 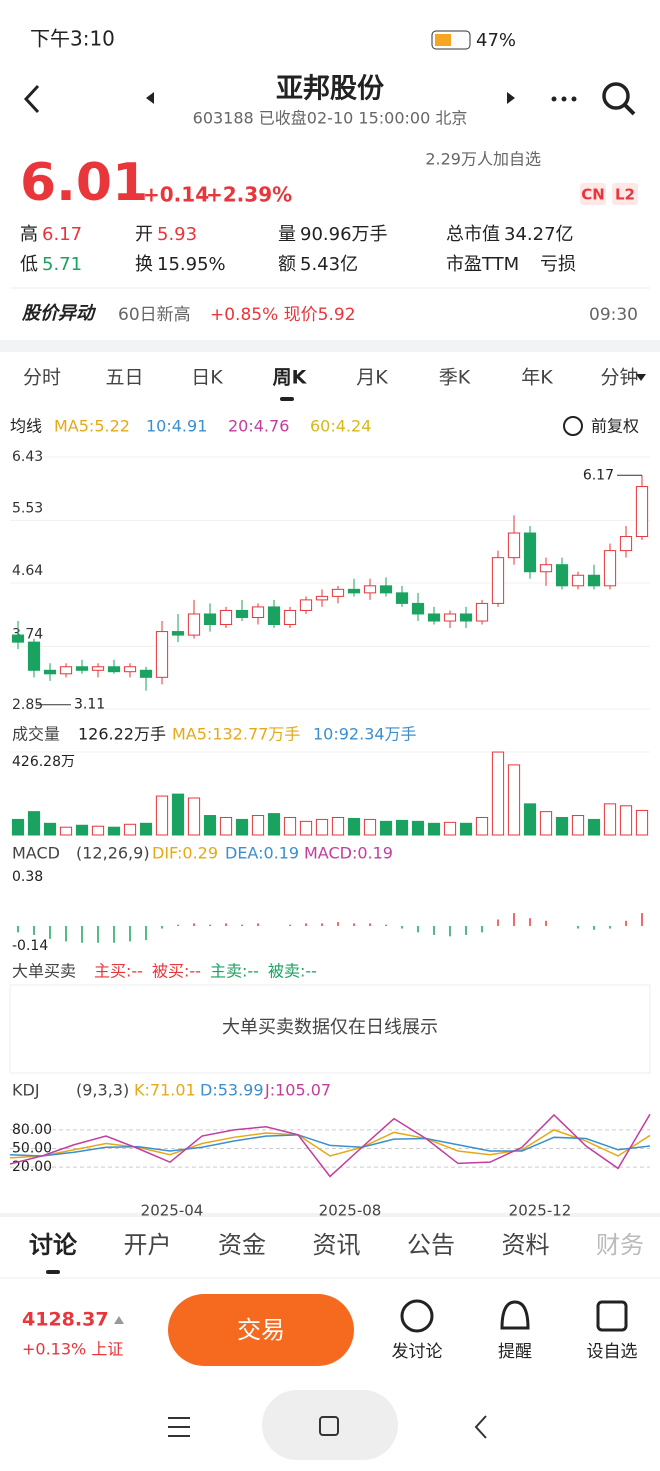 What do you see at coordinates (372, 378) in the screenshot?
I see `period-tab: 月K` at bounding box center [372, 378].